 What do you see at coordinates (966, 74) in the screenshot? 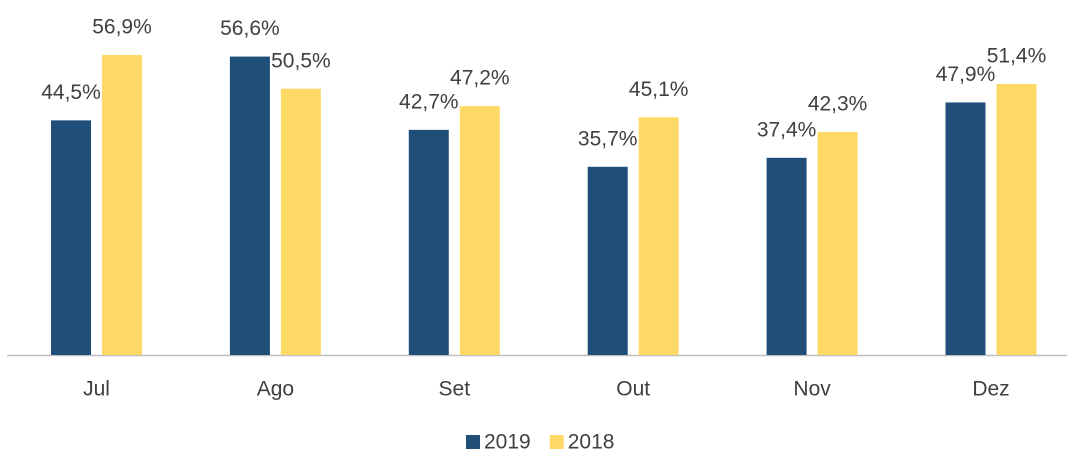
I see `data-label: 47,9%` at bounding box center [966, 74].